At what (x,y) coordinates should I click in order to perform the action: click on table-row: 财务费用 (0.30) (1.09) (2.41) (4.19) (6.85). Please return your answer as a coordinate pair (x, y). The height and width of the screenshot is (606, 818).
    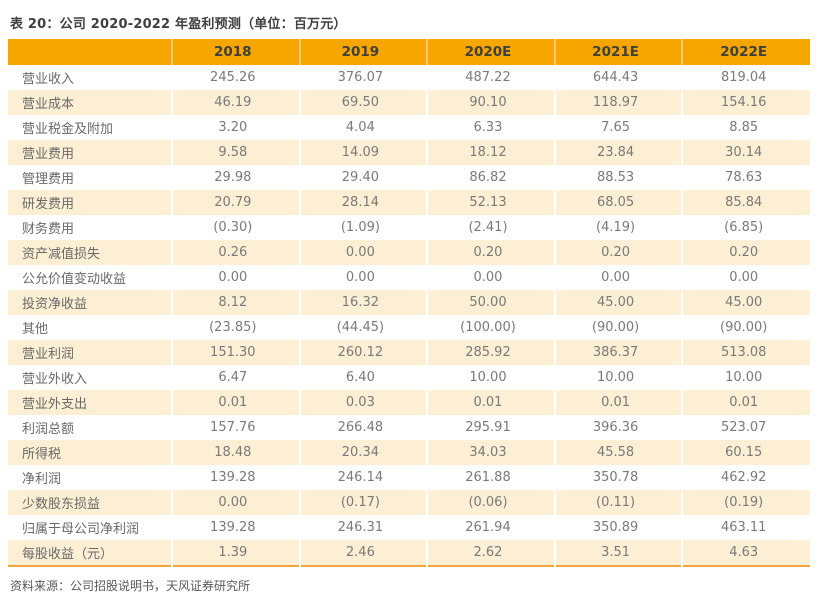
    Looking at the image, I should click on (409, 227).